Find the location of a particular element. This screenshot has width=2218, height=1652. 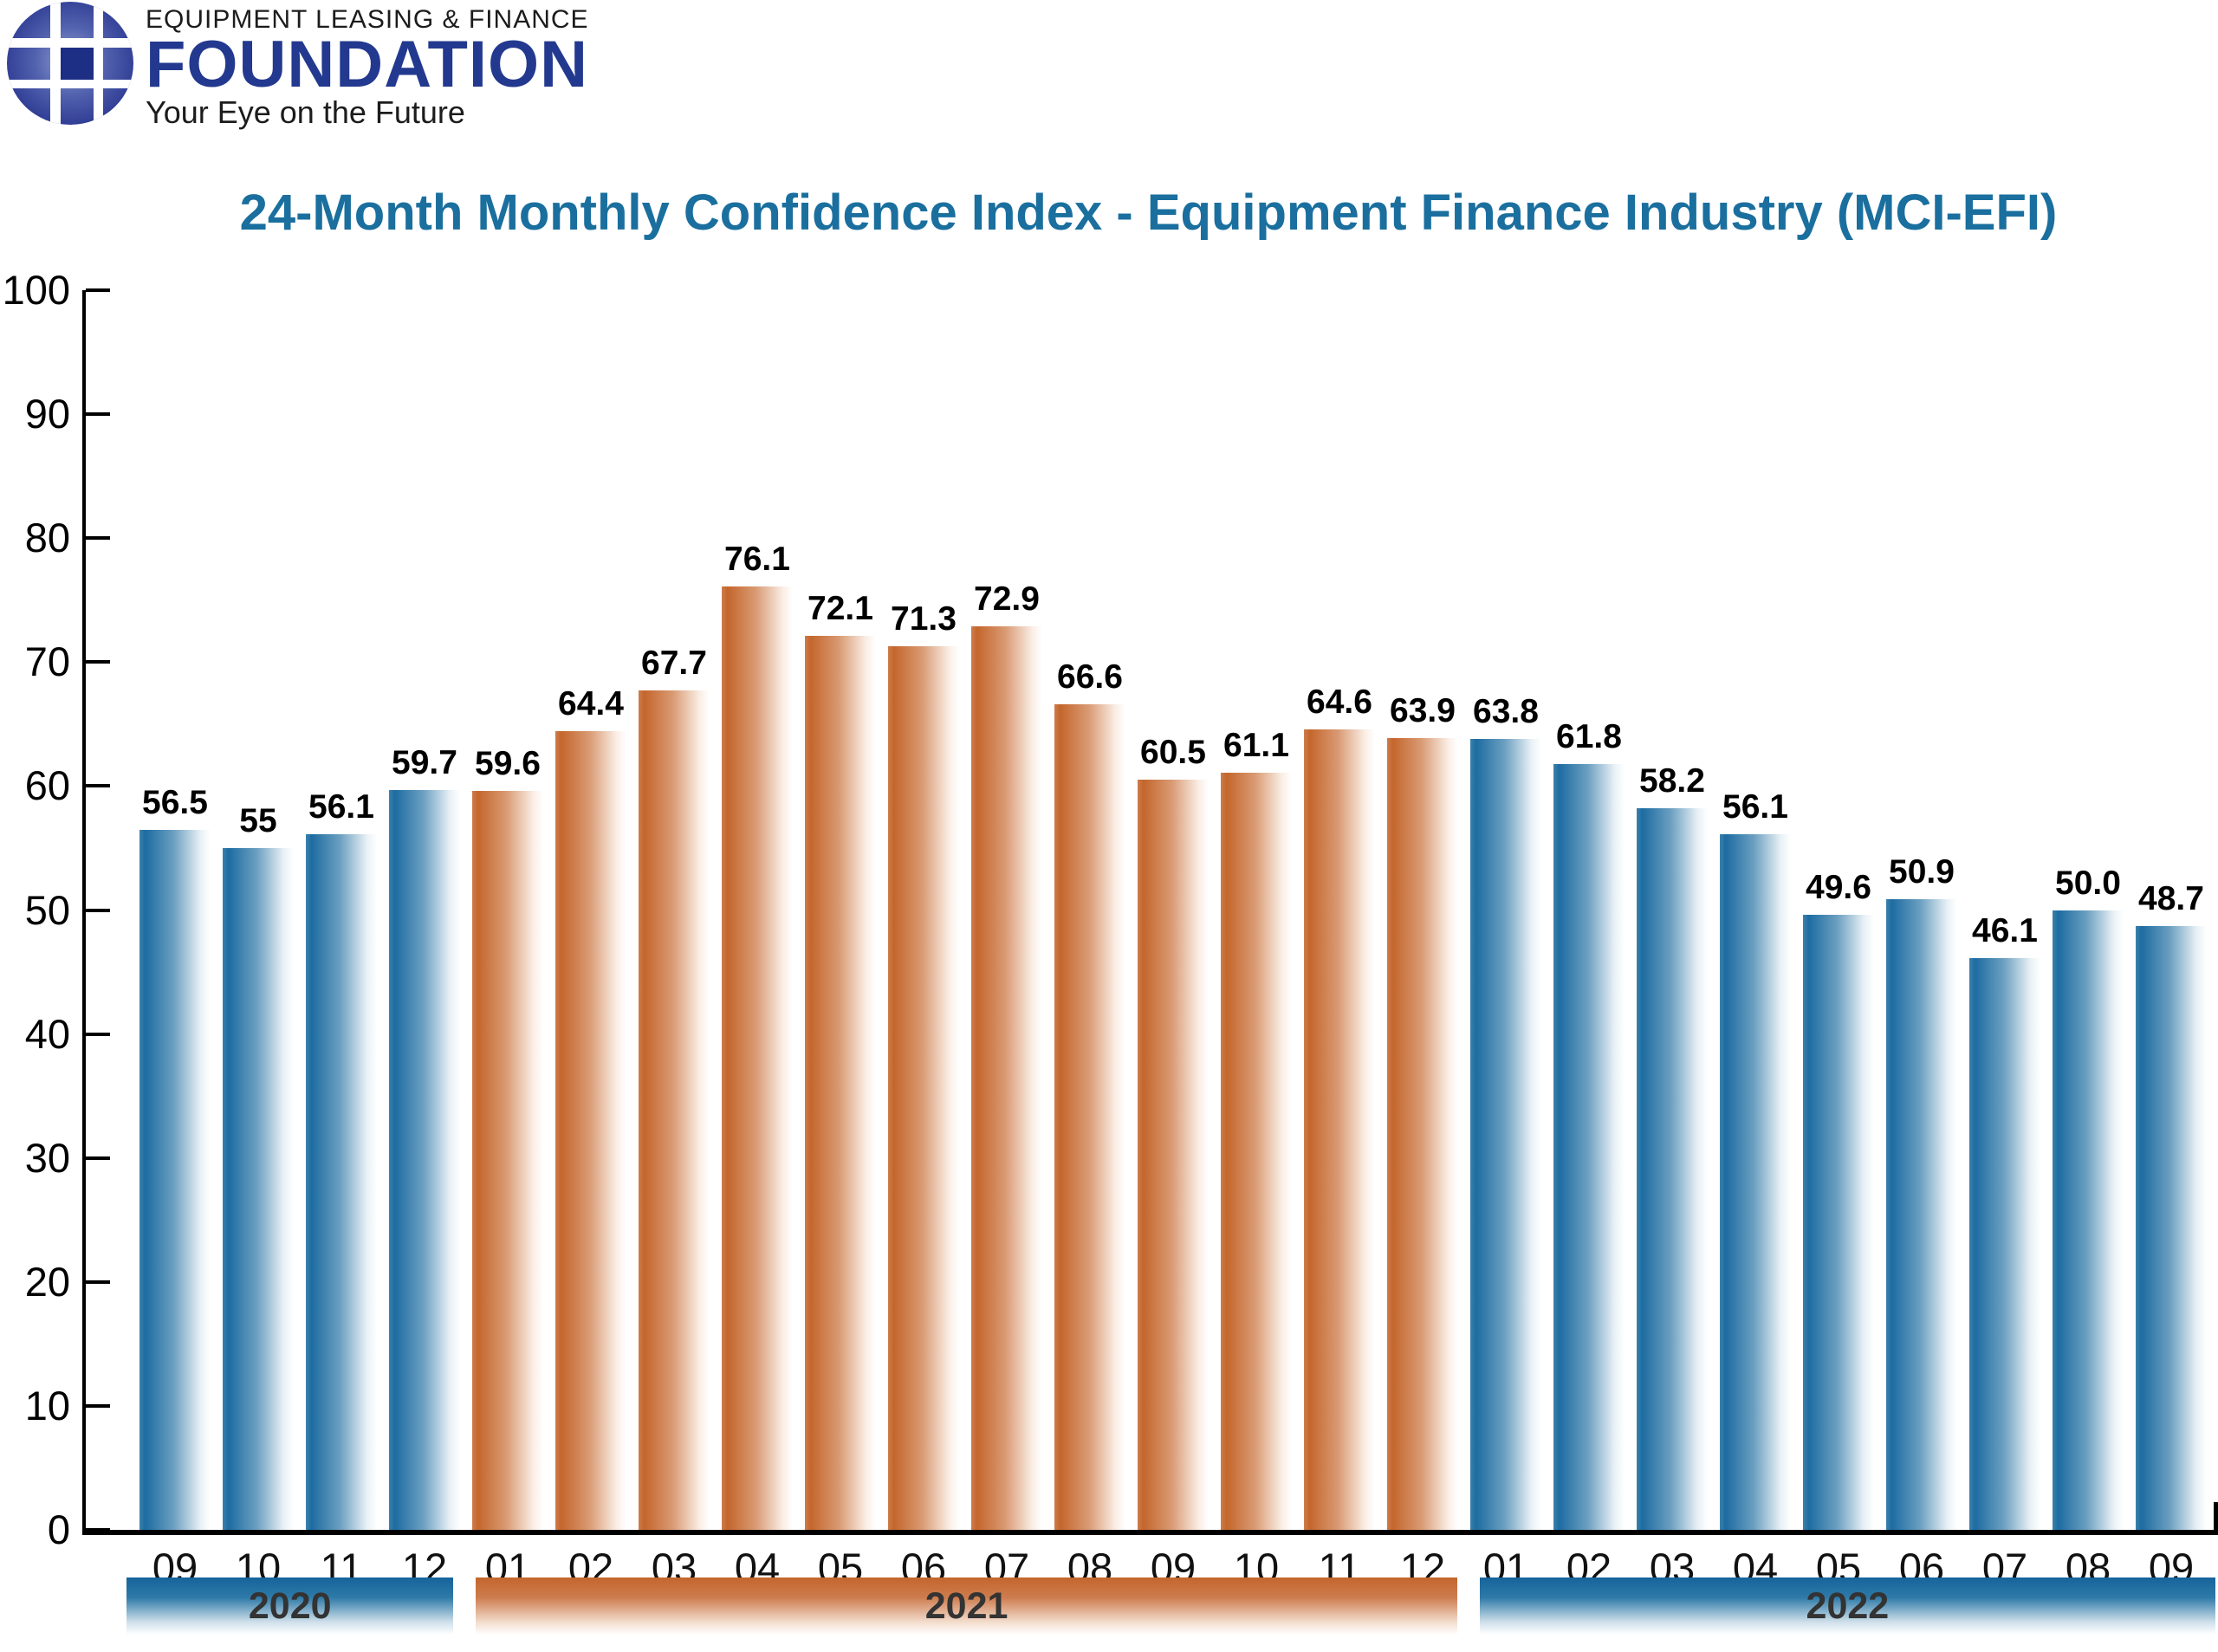

bar-value-label: 46.1 is located at coordinates (2005, 931).